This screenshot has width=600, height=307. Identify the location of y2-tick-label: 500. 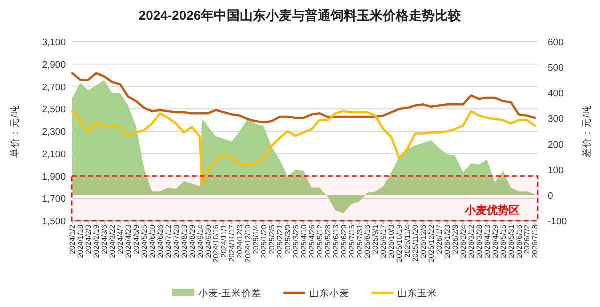
(556, 68).